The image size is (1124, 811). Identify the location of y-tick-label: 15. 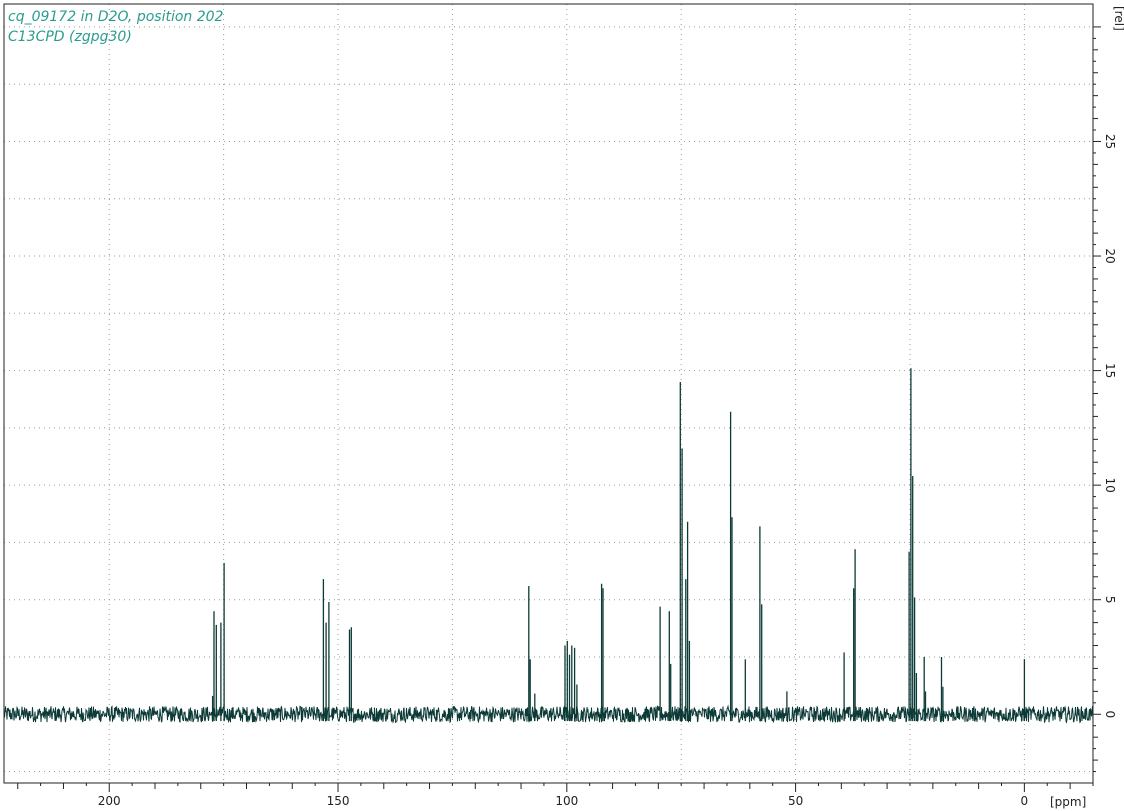
(1110, 370).